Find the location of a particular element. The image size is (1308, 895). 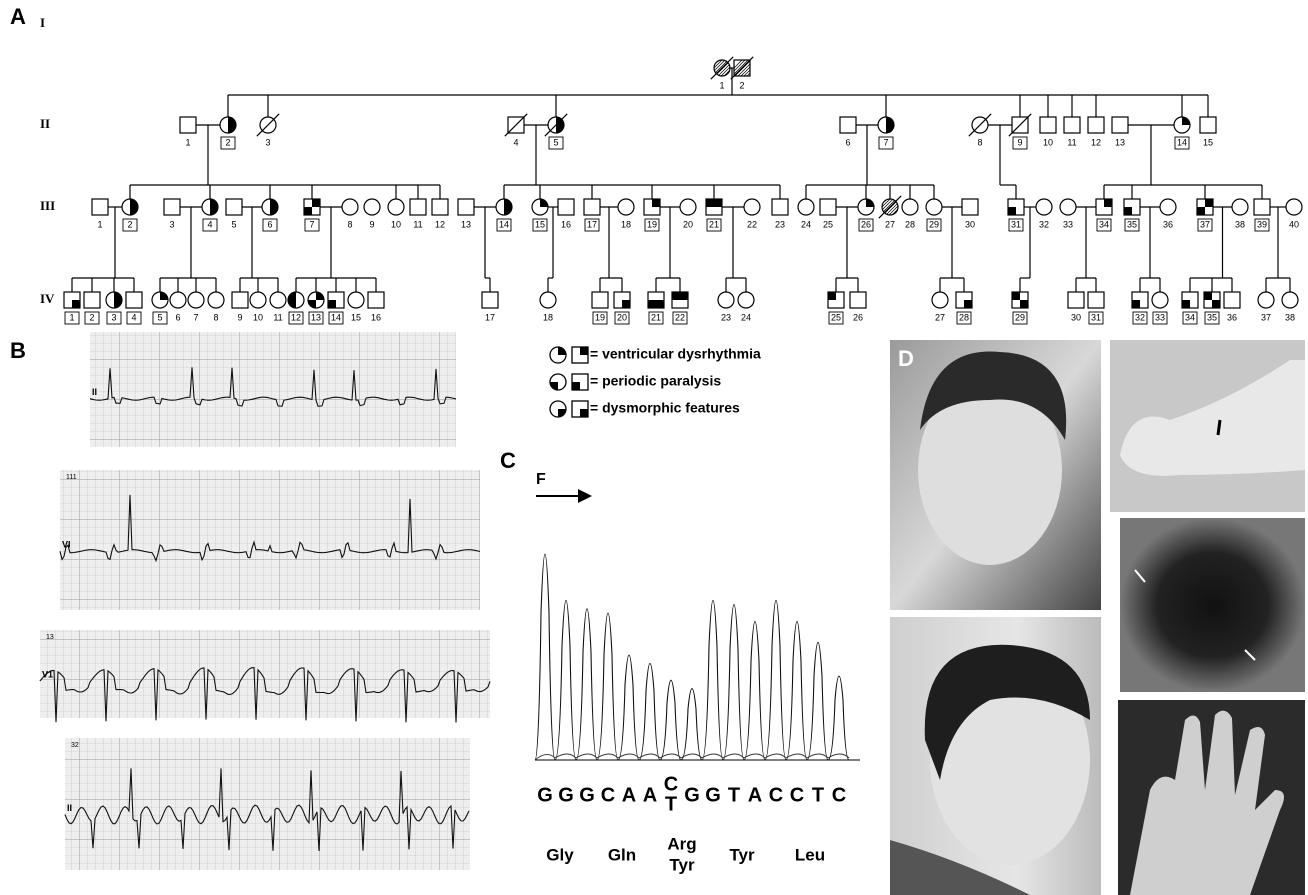

legend-quadrant is located at coordinates (554, 386).